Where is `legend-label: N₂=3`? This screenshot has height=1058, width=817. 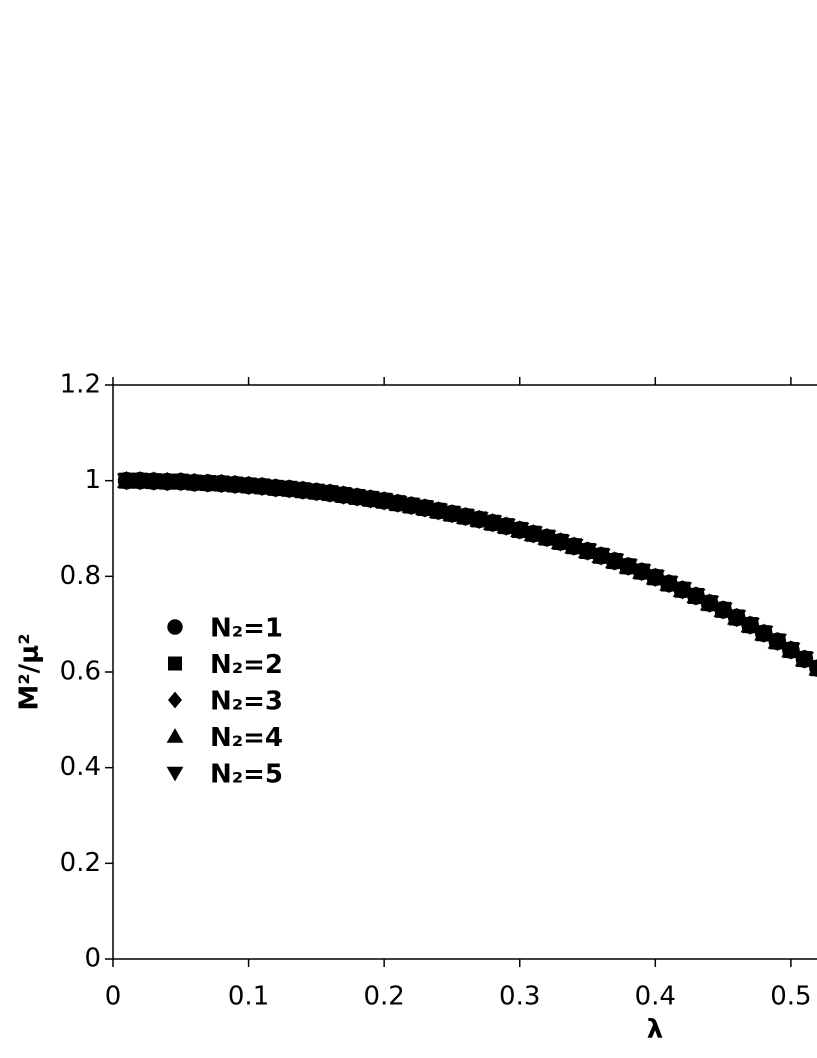
legend-label: N₂=3 is located at coordinates (246, 702).